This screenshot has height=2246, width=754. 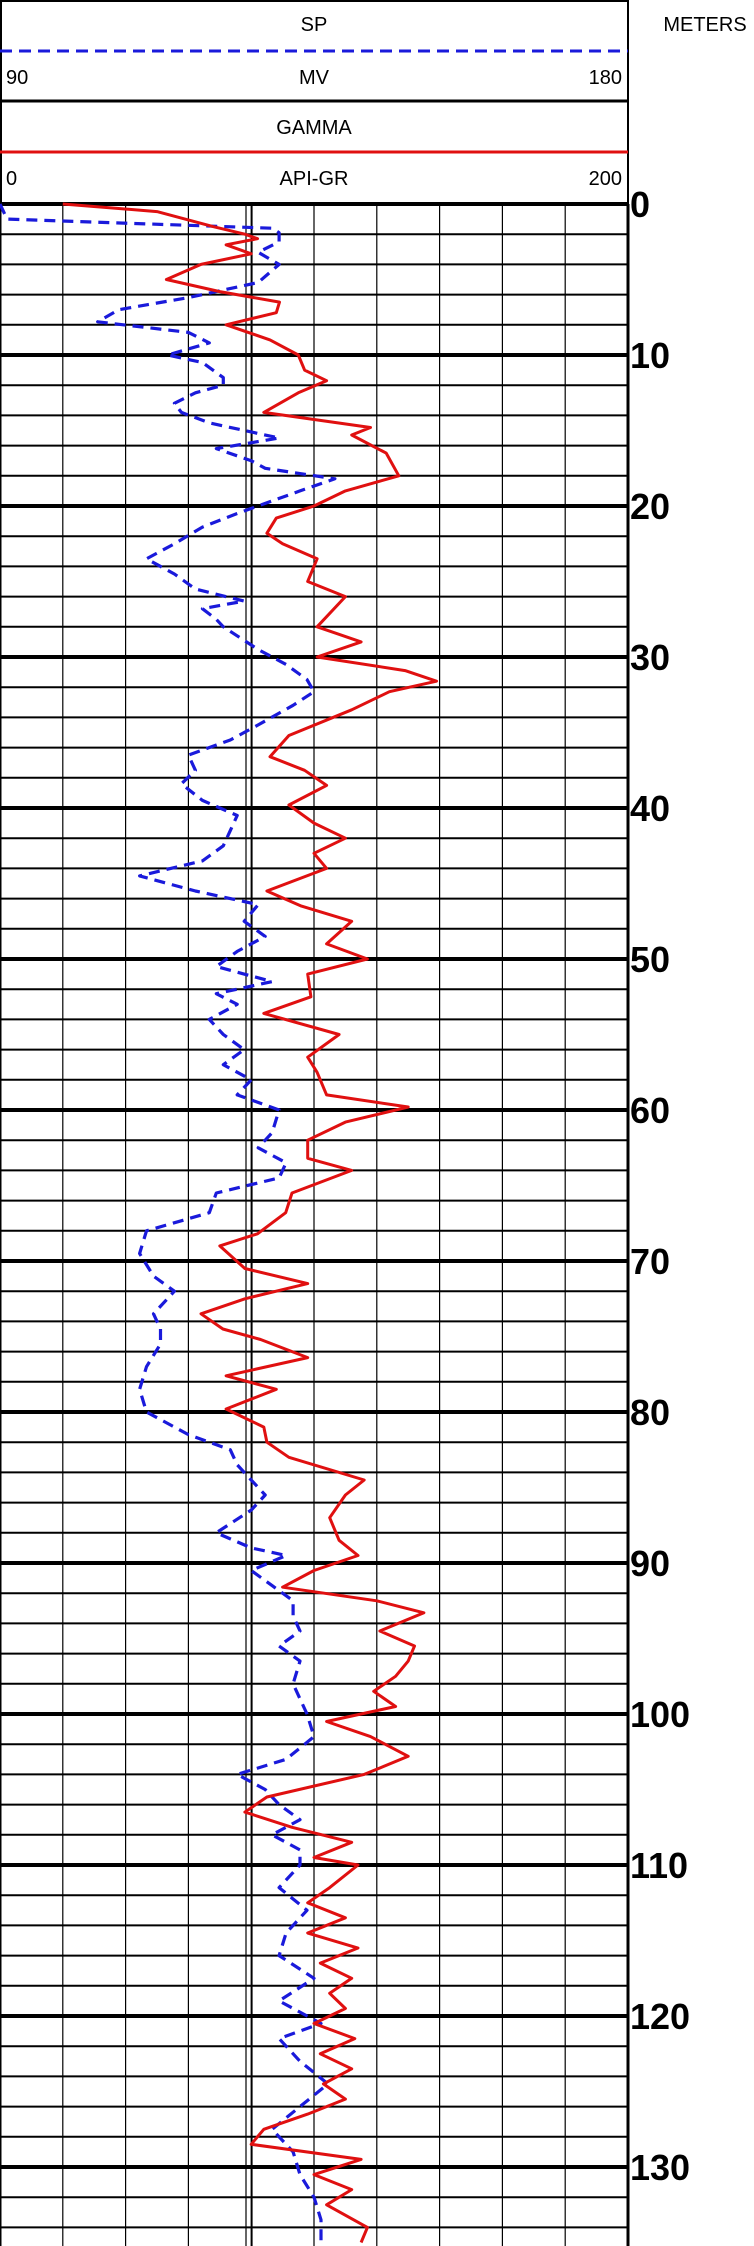 What do you see at coordinates (650, 808) in the screenshot?
I see `depth-tick-label: 40` at bounding box center [650, 808].